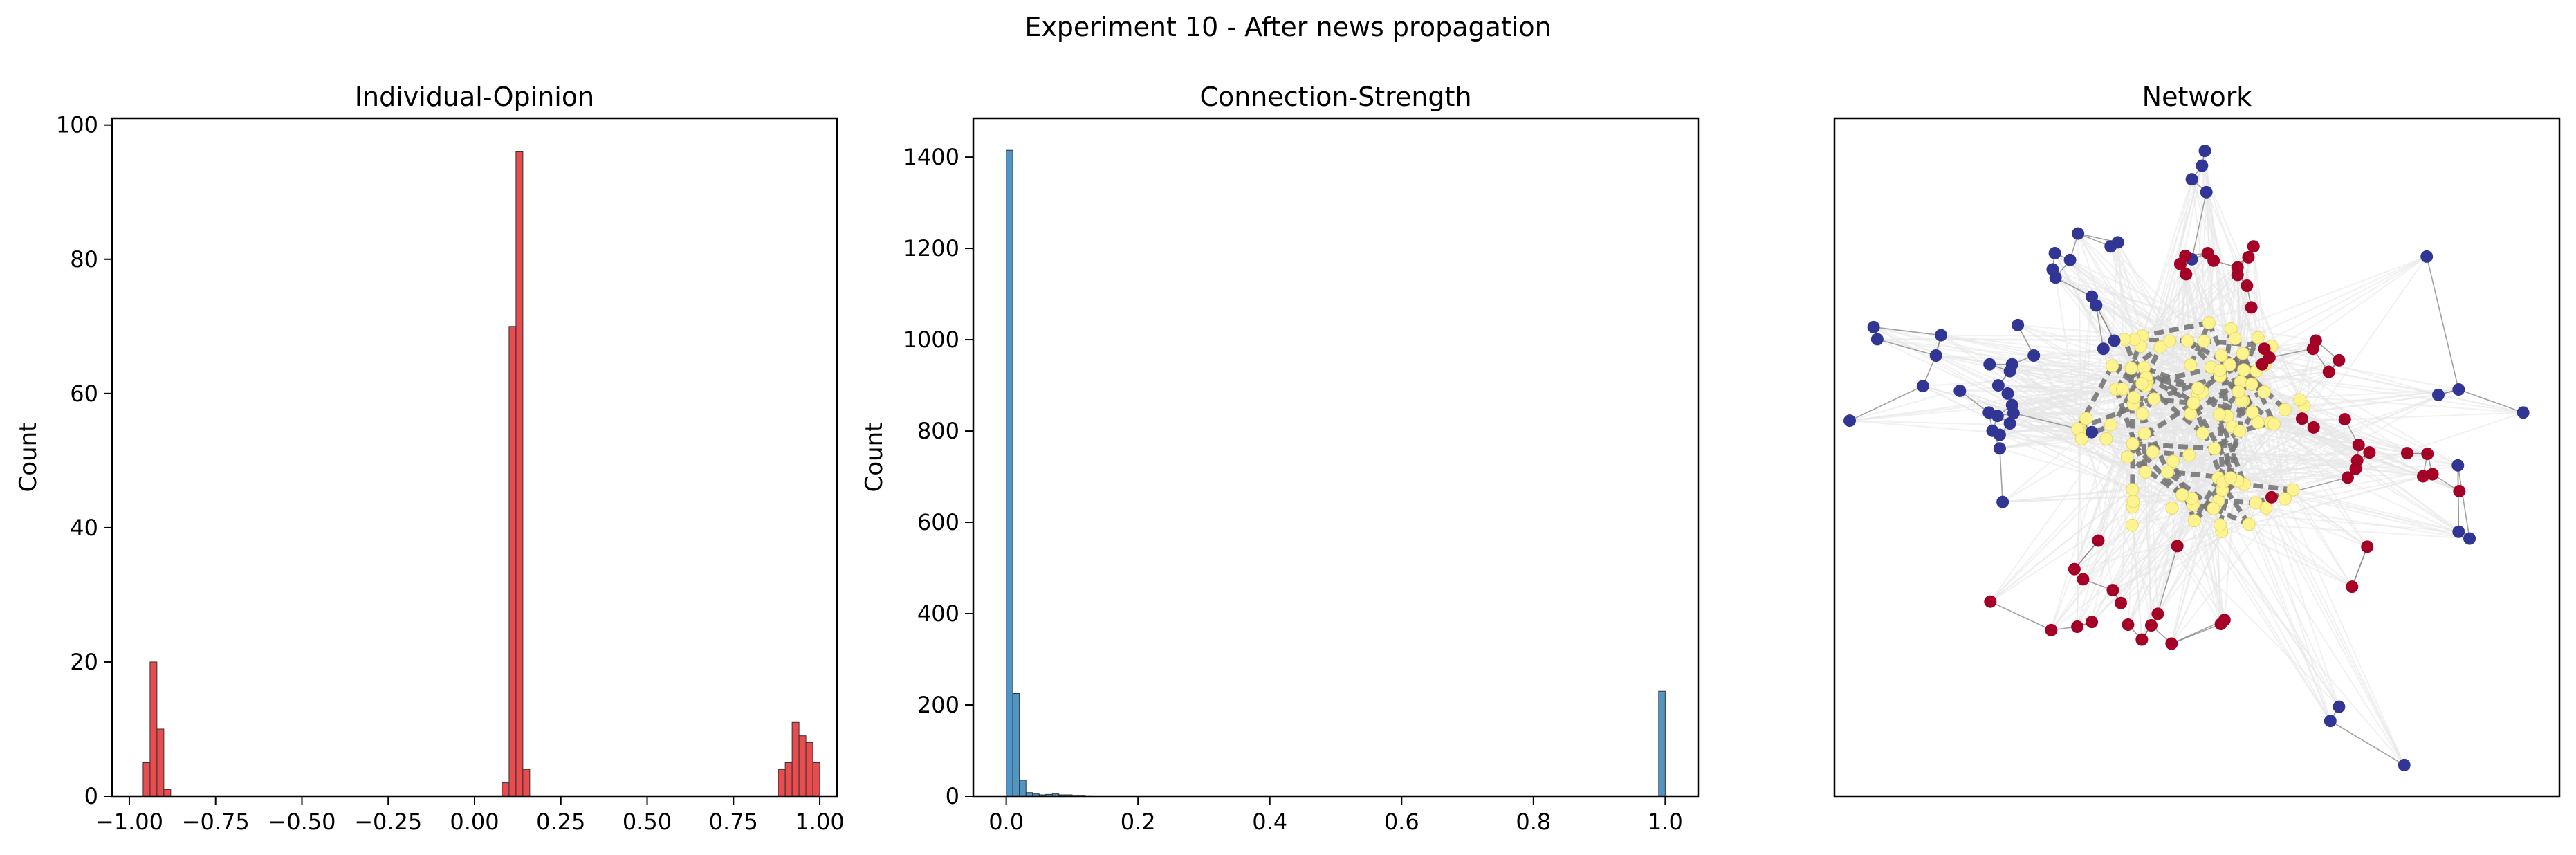 This screenshot has width=2576, height=855. Describe the element at coordinates (1335, 97) in the screenshot. I see `chart-title-connection-strength: Connection-Strength` at that location.